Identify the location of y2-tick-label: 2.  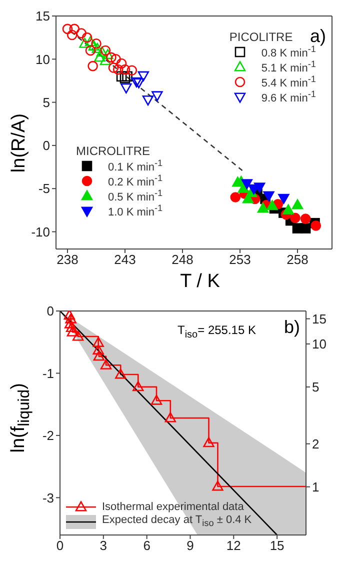
(316, 444).